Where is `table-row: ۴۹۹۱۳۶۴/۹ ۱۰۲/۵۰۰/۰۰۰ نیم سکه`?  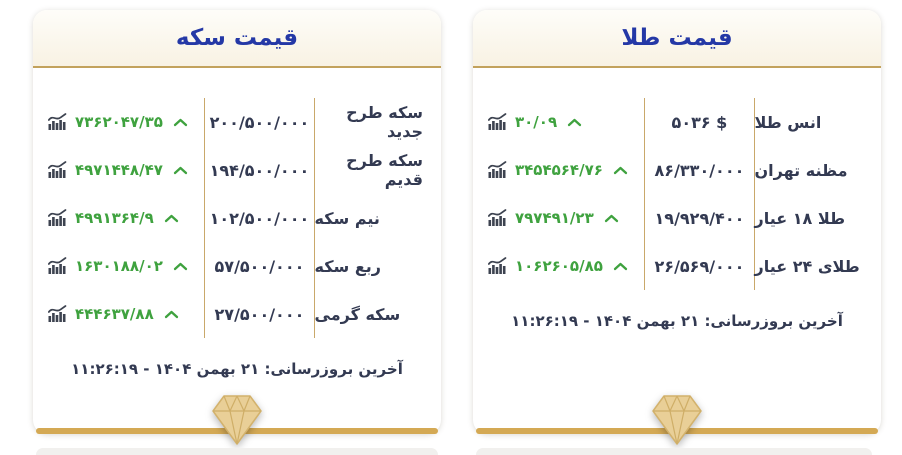
table-row: ۴۹۹۱۳۶۴/۹ ۱۰۲/۵۰۰/۰۰۰ نیم سکه is located at coordinates (237, 218).